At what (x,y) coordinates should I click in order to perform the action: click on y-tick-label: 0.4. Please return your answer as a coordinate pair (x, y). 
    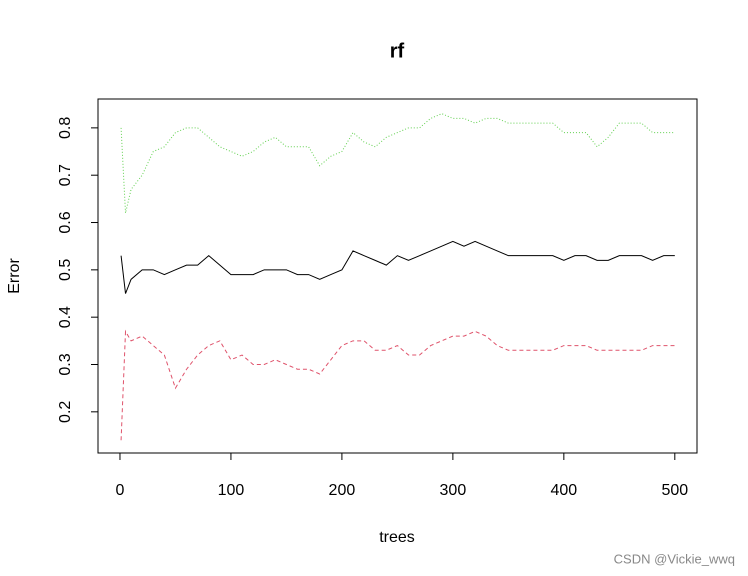
    Looking at the image, I should click on (65, 317).